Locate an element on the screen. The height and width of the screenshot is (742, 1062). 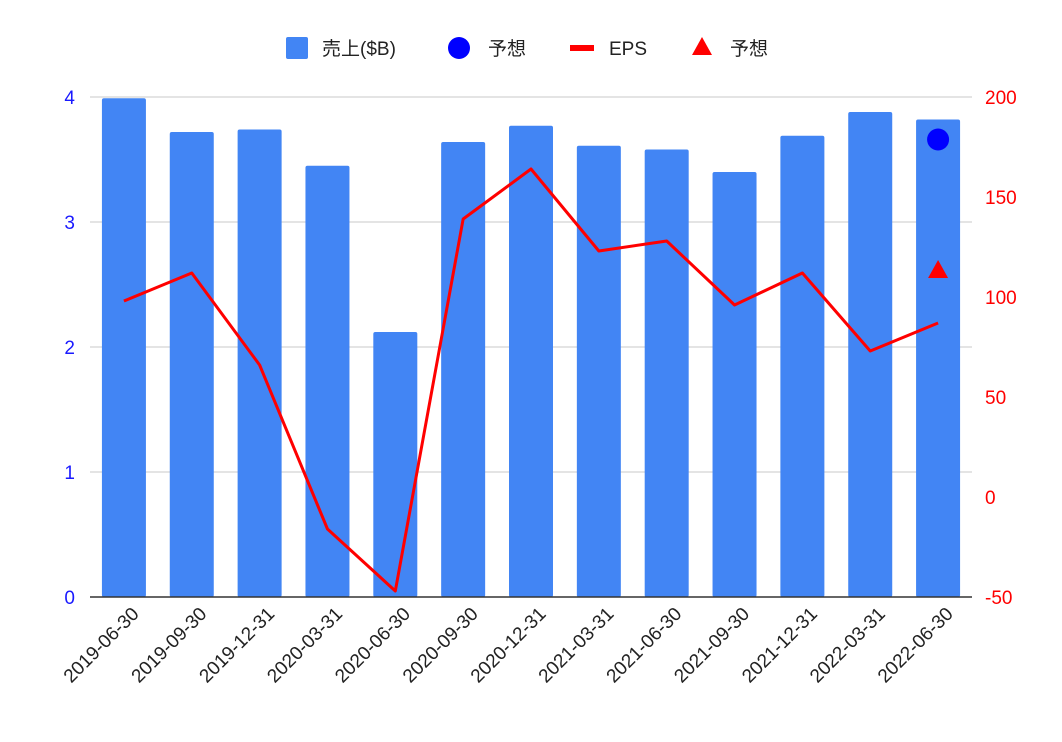
legend-swatch-forecast-eps is located at coordinates (702, 46).